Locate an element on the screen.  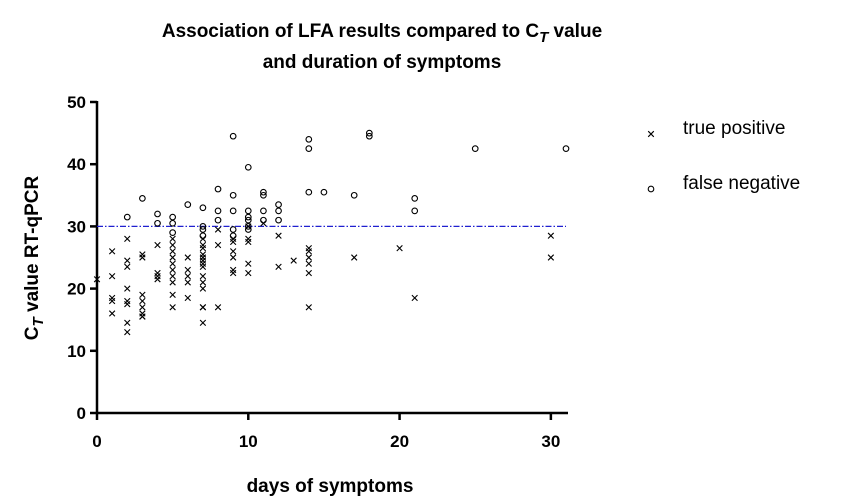
x-tick-label: 0 is located at coordinates (96, 441).